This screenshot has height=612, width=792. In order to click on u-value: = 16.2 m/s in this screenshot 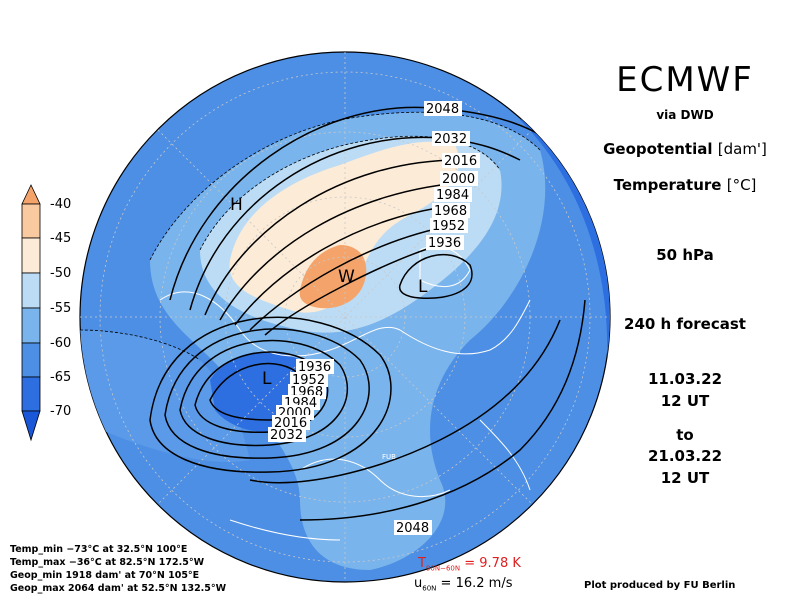, I will do `click(476, 583)`.